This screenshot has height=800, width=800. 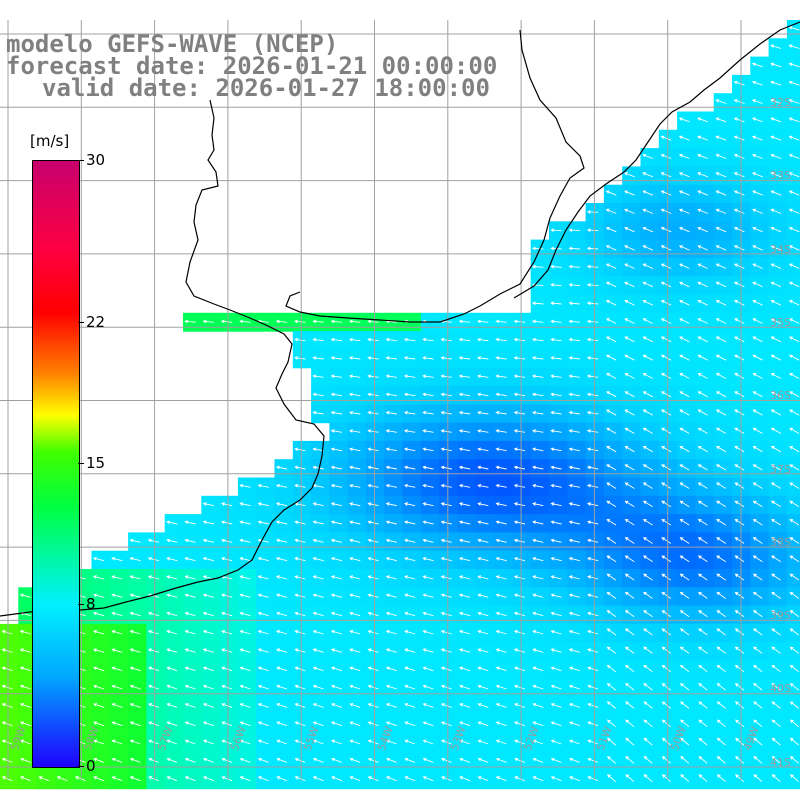 I want to click on latitude-label: 32S, so click(x=780, y=102).